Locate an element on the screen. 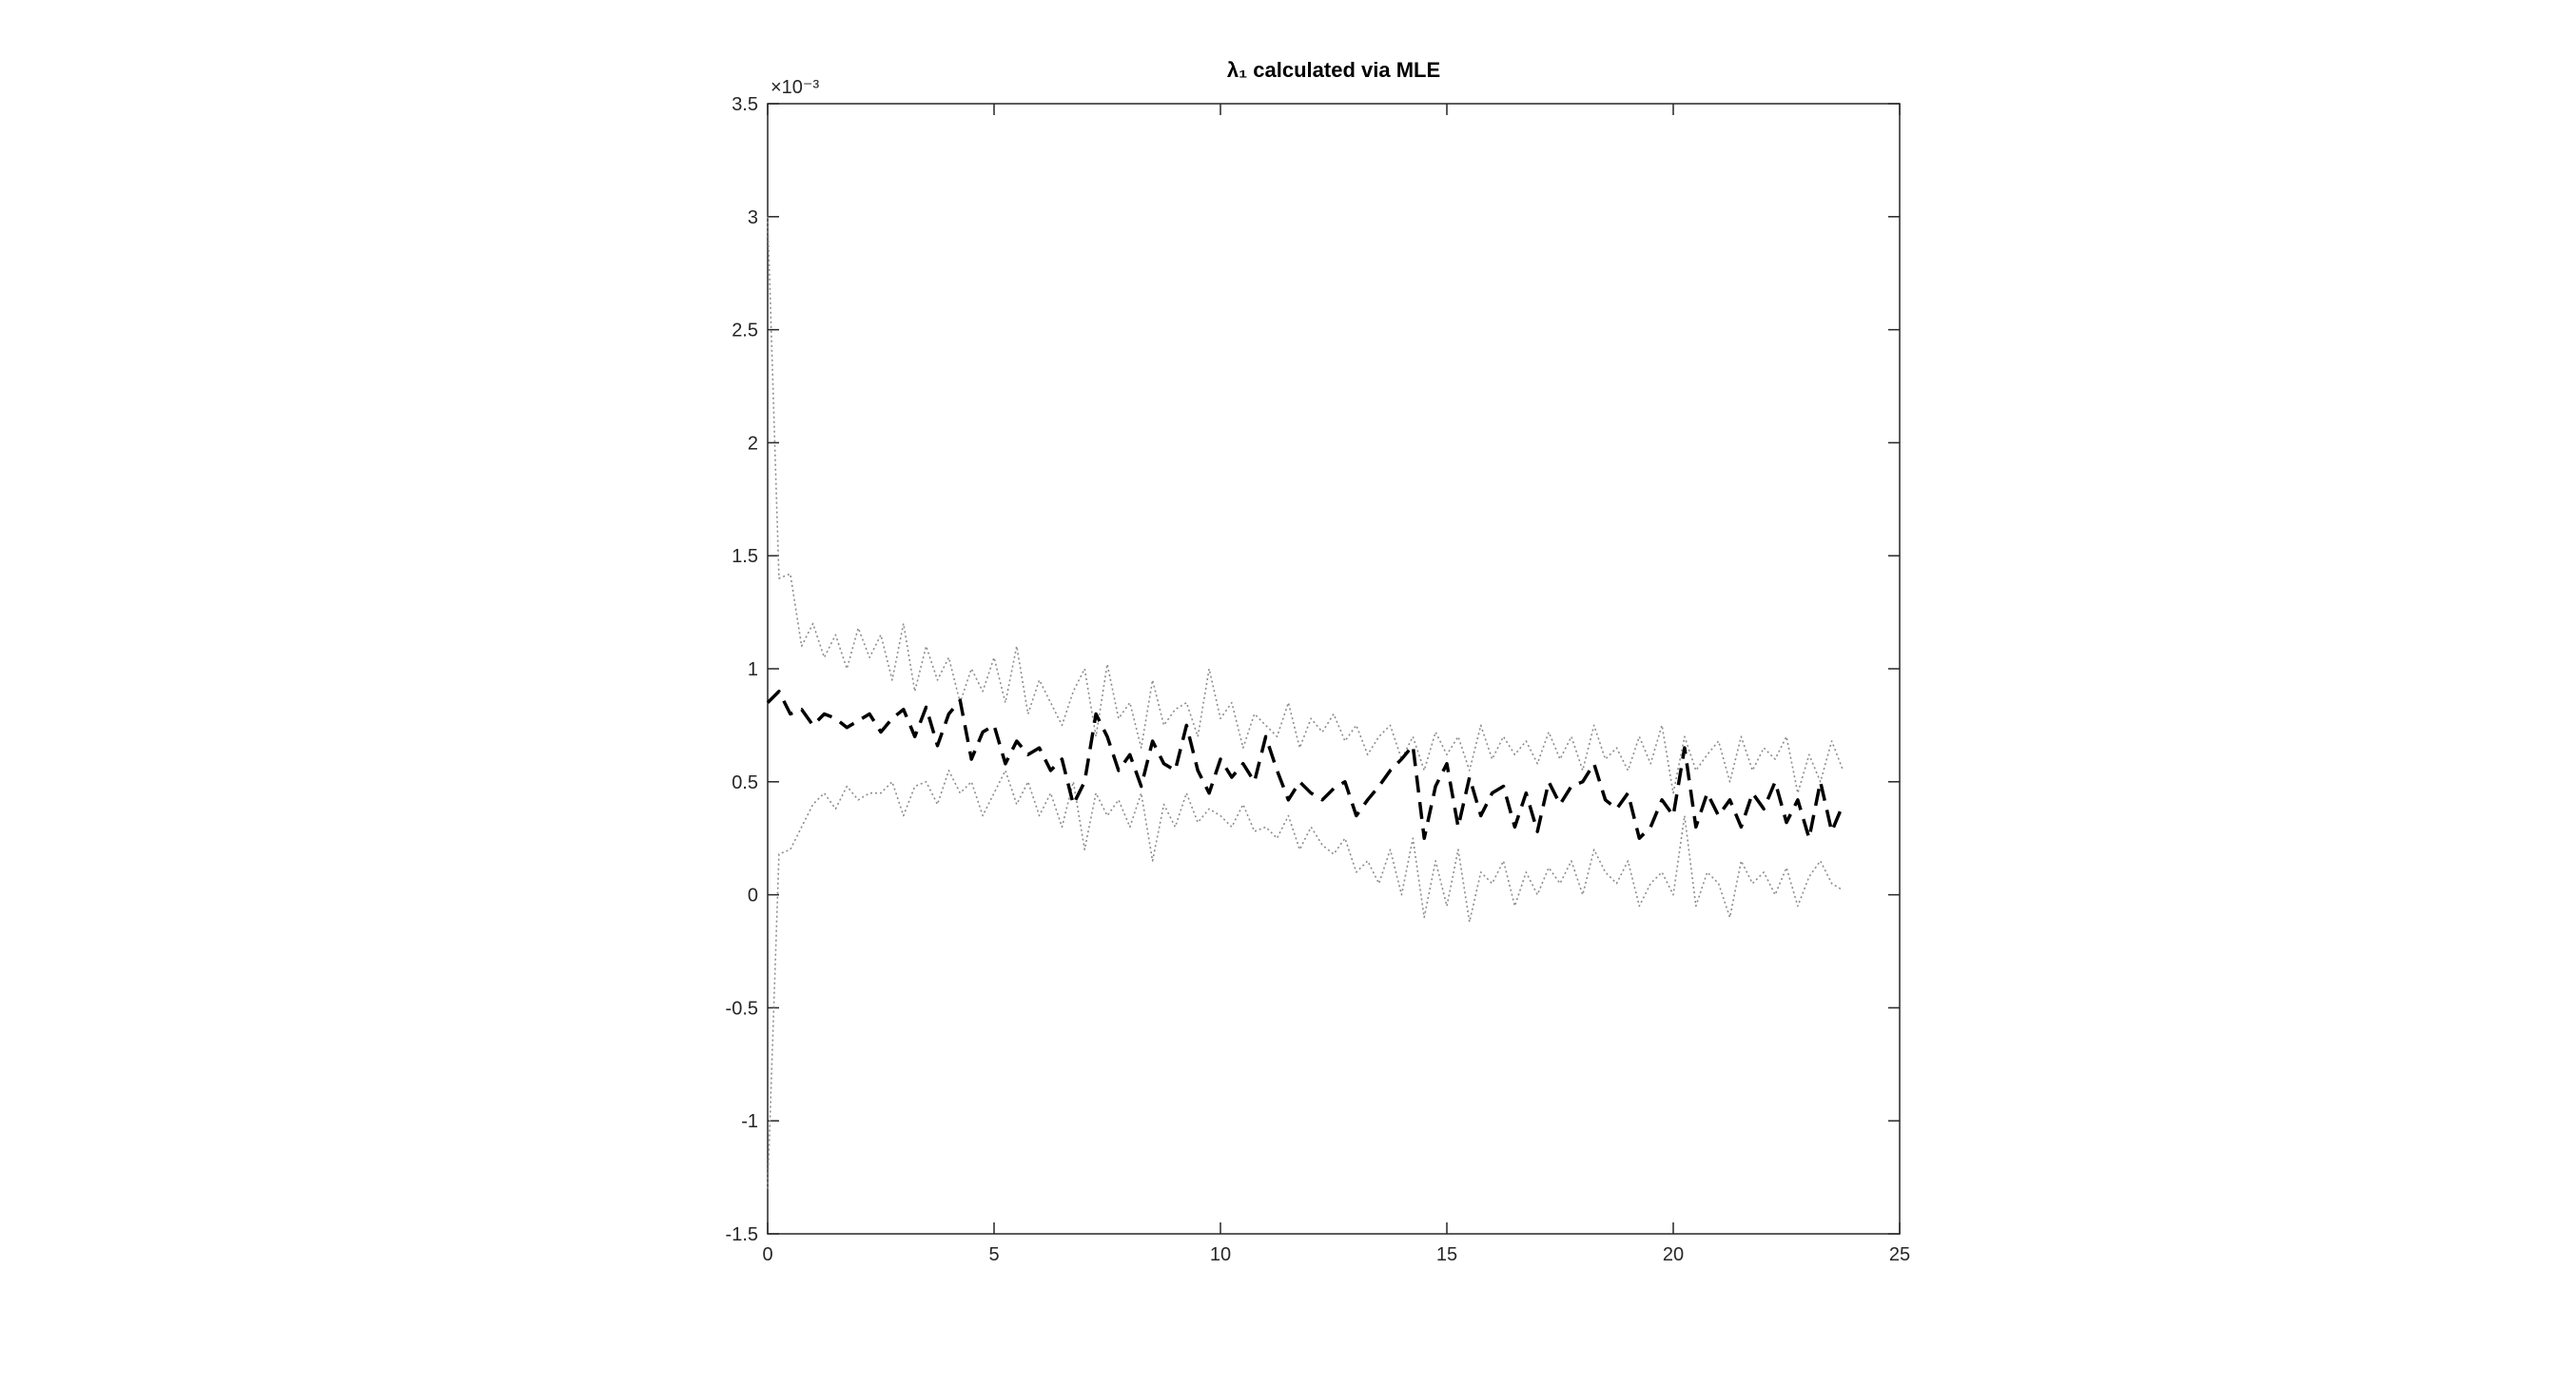 This screenshot has height=1387, width=2576. x-tick-label: 5 is located at coordinates (994, 1254).